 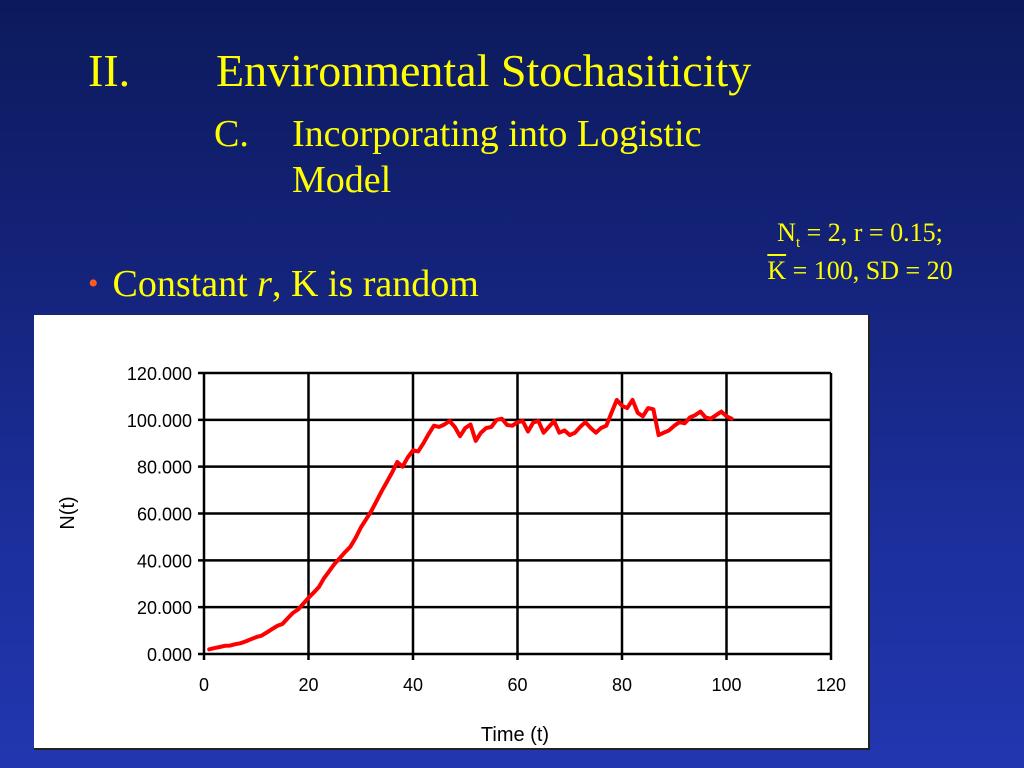 What do you see at coordinates (497, 134) in the screenshot?
I see `subtitle-line-1: Incorporating into Logistic` at bounding box center [497, 134].